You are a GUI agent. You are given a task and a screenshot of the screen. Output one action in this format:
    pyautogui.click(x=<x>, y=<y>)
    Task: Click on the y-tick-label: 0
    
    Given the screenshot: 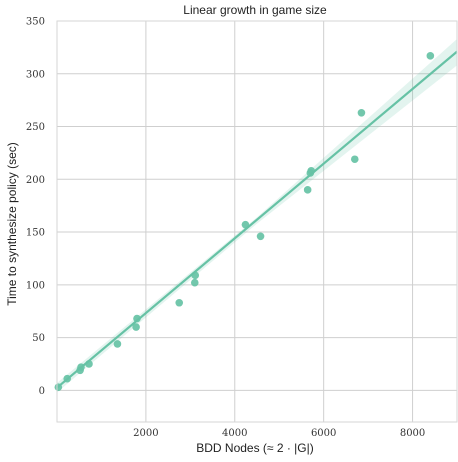 What is the action you would take?
    pyautogui.click(x=42, y=391)
    